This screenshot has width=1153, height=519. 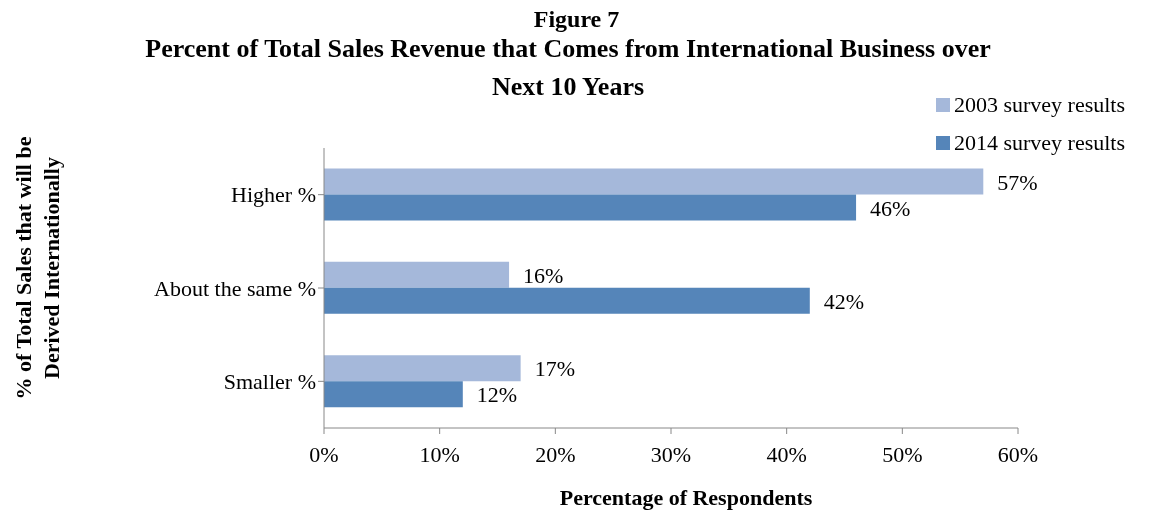 I want to click on x-tick-label: 50%, so click(x=902, y=454).